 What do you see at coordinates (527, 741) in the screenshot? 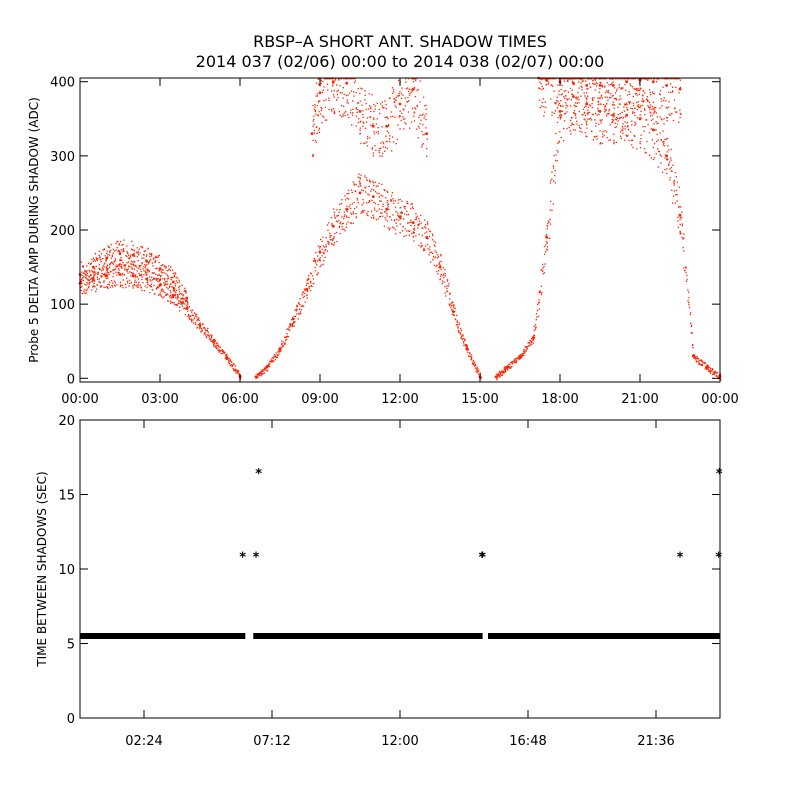
I see `dt-x-tick-label: 16:48` at bounding box center [527, 741].